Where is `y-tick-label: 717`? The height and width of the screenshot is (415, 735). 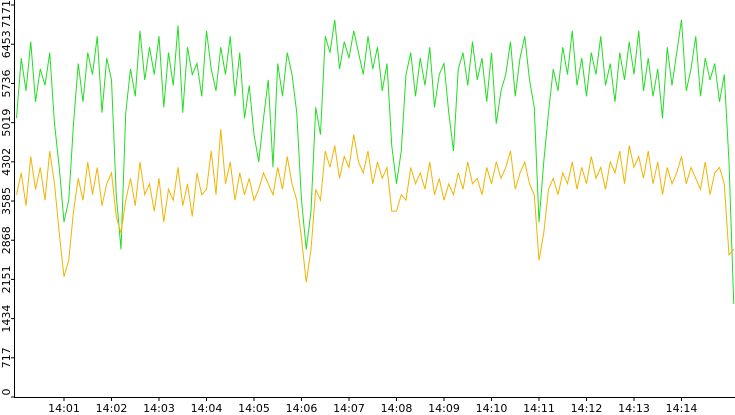 y-tick-label: 717 is located at coordinates (6, 357).